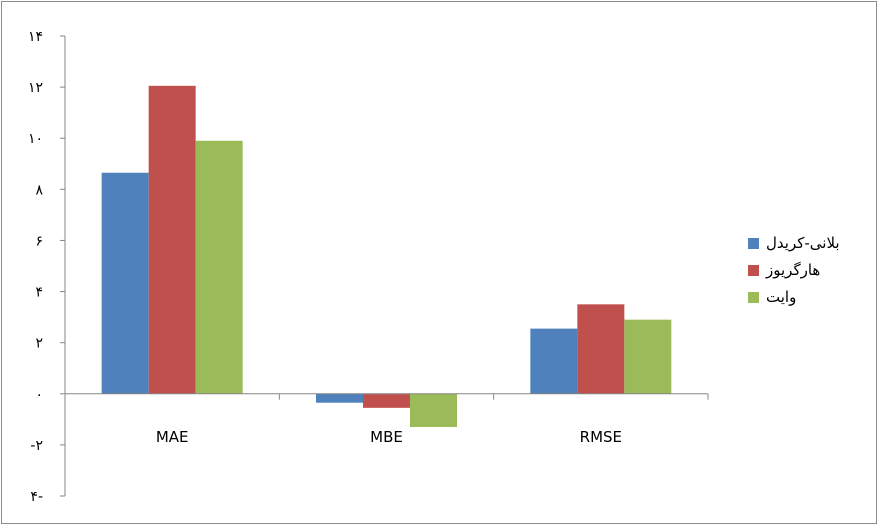 Image resolution: width=880 pixels, height=527 pixels. I want to click on y-tick-label: ۱۰, so click(35, 139).